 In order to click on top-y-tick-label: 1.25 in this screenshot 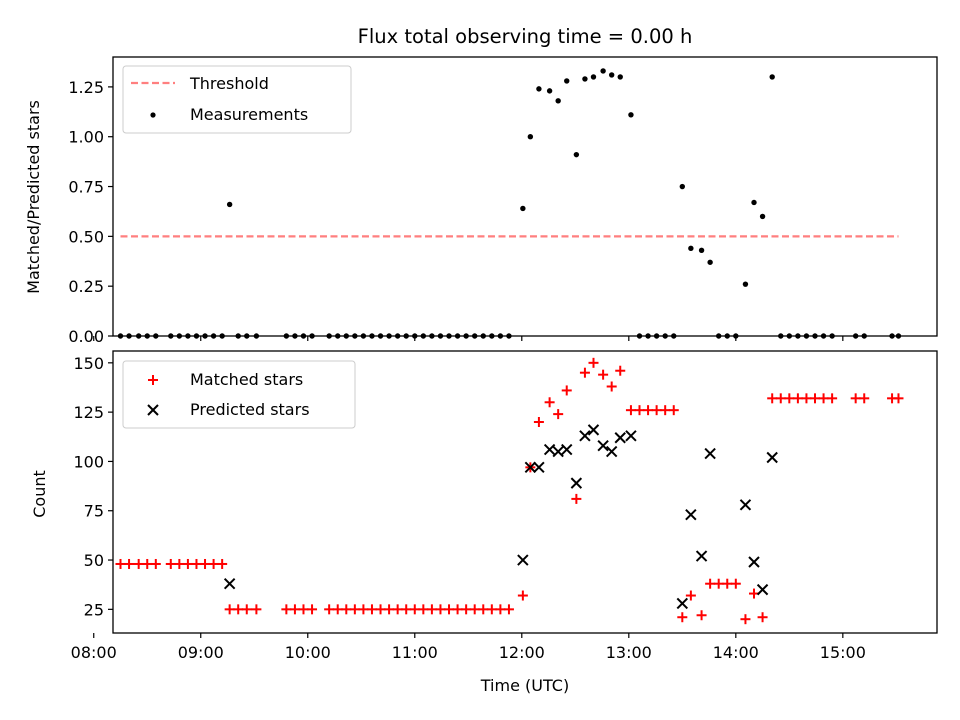, I will do `click(86, 87)`.